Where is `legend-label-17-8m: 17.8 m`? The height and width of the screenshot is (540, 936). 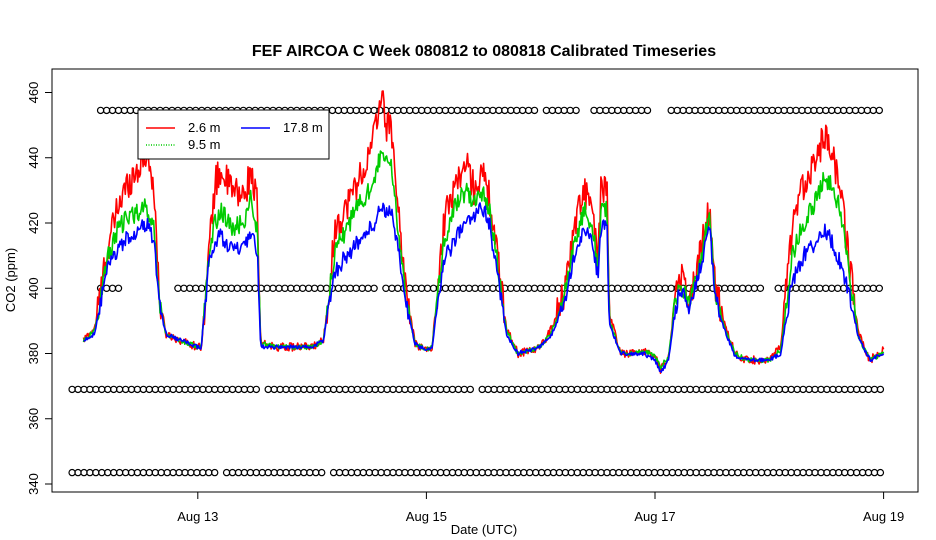 legend-label-17-8m: 17.8 m is located at coordinates (303, 127).